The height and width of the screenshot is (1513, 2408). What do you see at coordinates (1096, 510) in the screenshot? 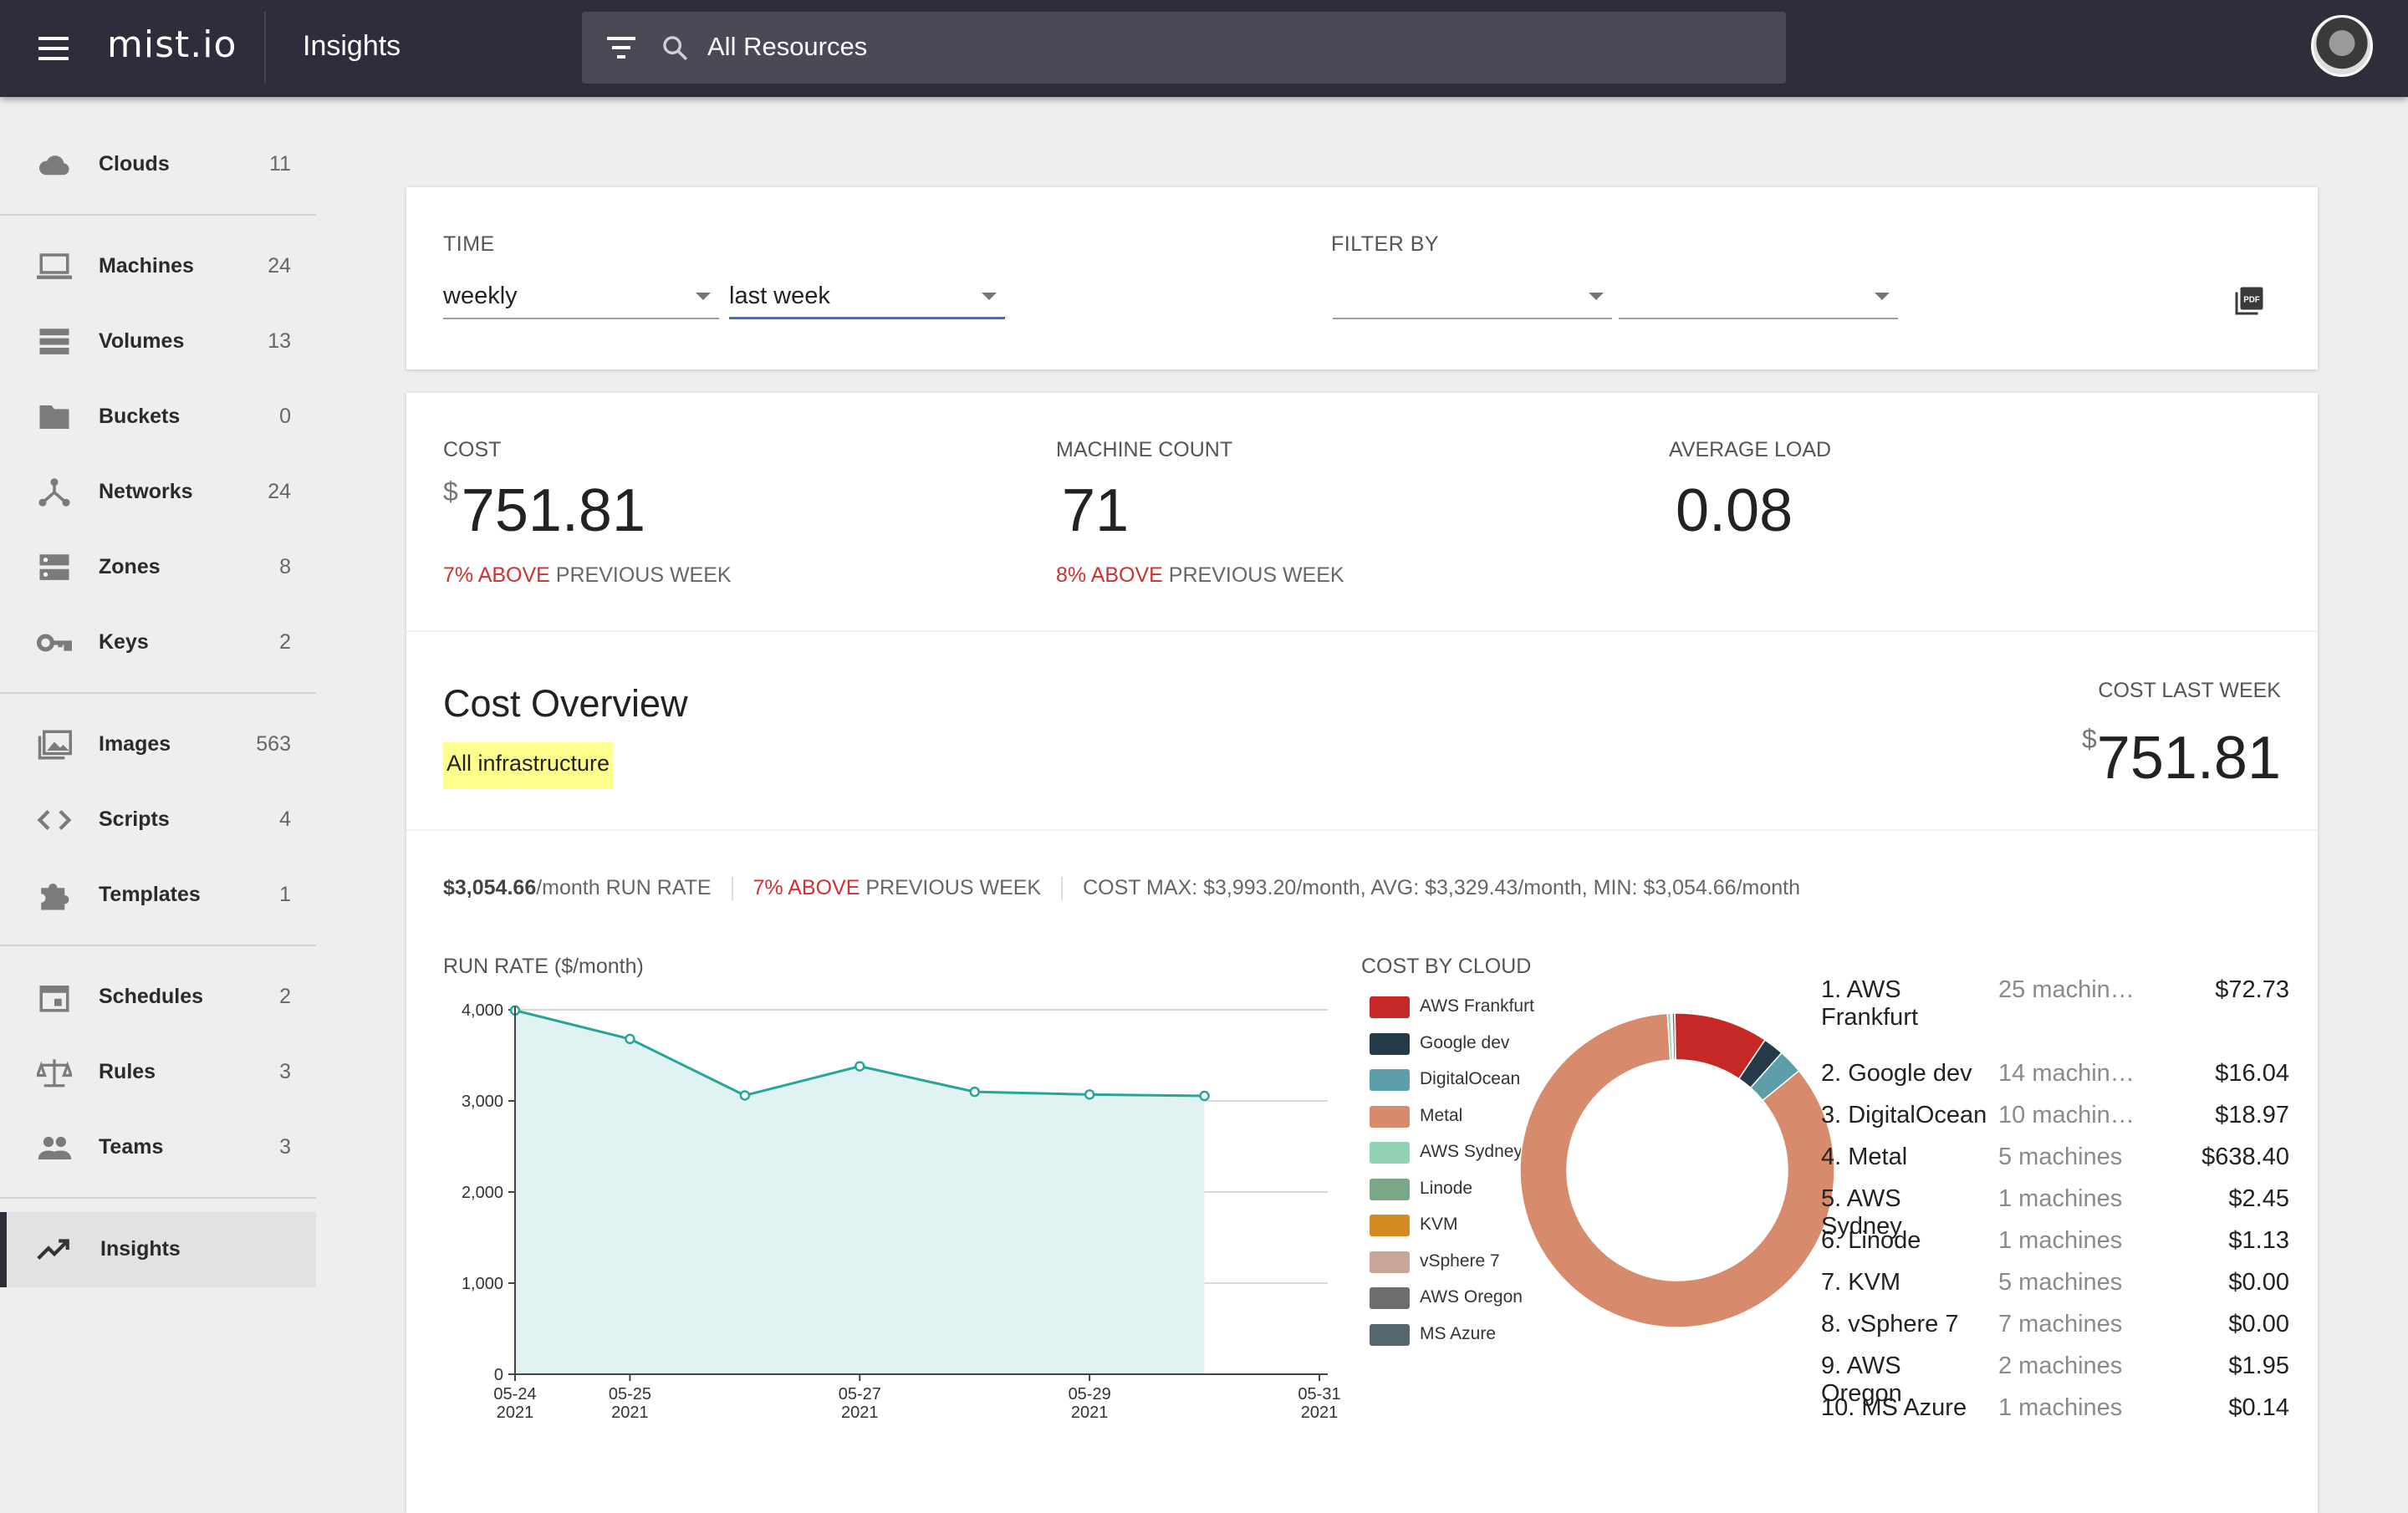
I see `machine-count-value: 71` at bounding box center [1096, 510].